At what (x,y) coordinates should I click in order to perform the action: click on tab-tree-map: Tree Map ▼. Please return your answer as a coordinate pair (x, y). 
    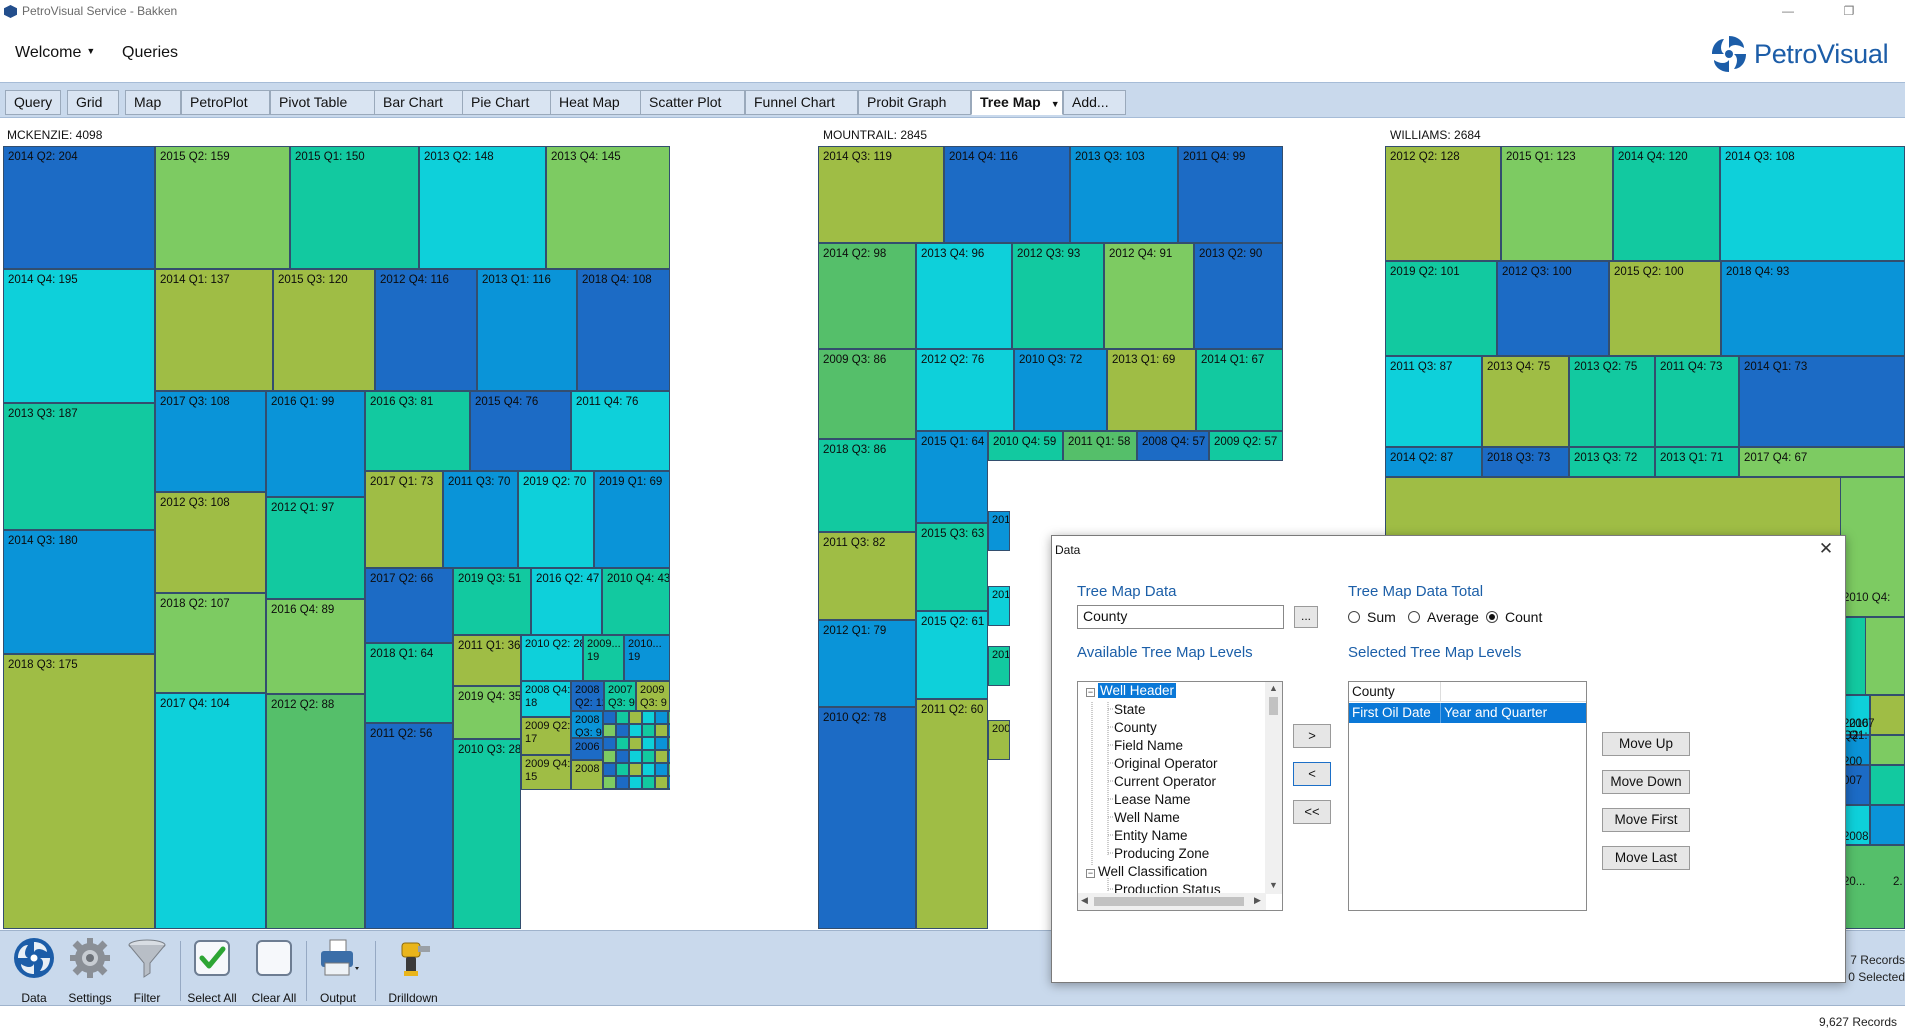
    Looking at the image, I should click on (1017, 102).